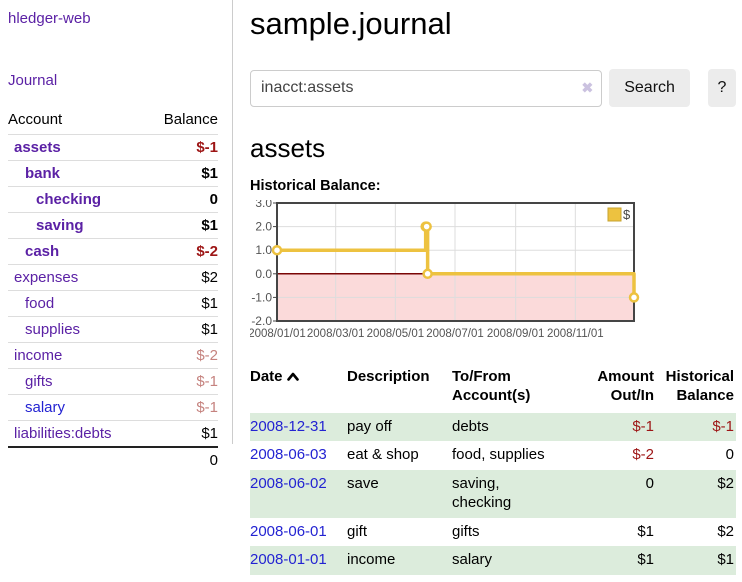 This screenshot has height=582, width=742. I want to click on search-bar: ✖ Search ?, so click(493, 88).